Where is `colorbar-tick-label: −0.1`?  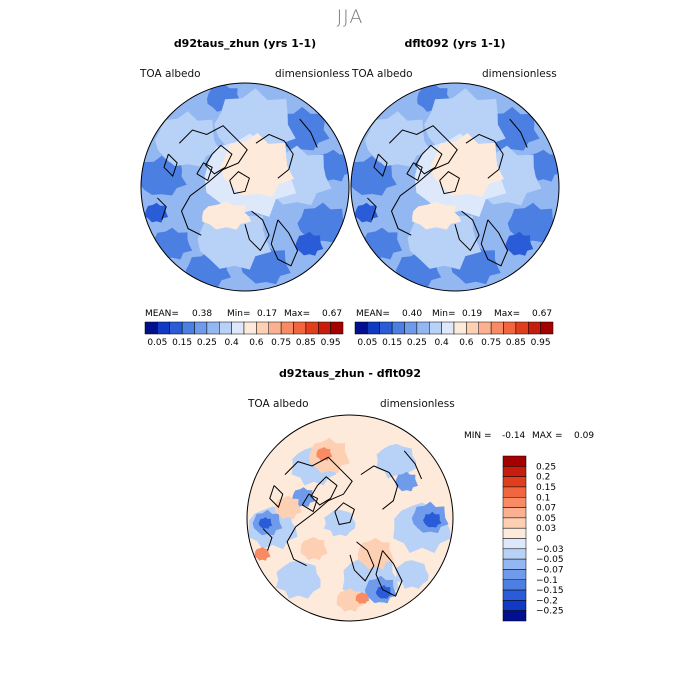
colorbar-tick-label: −0.1 is located at coordinates (547, 581).